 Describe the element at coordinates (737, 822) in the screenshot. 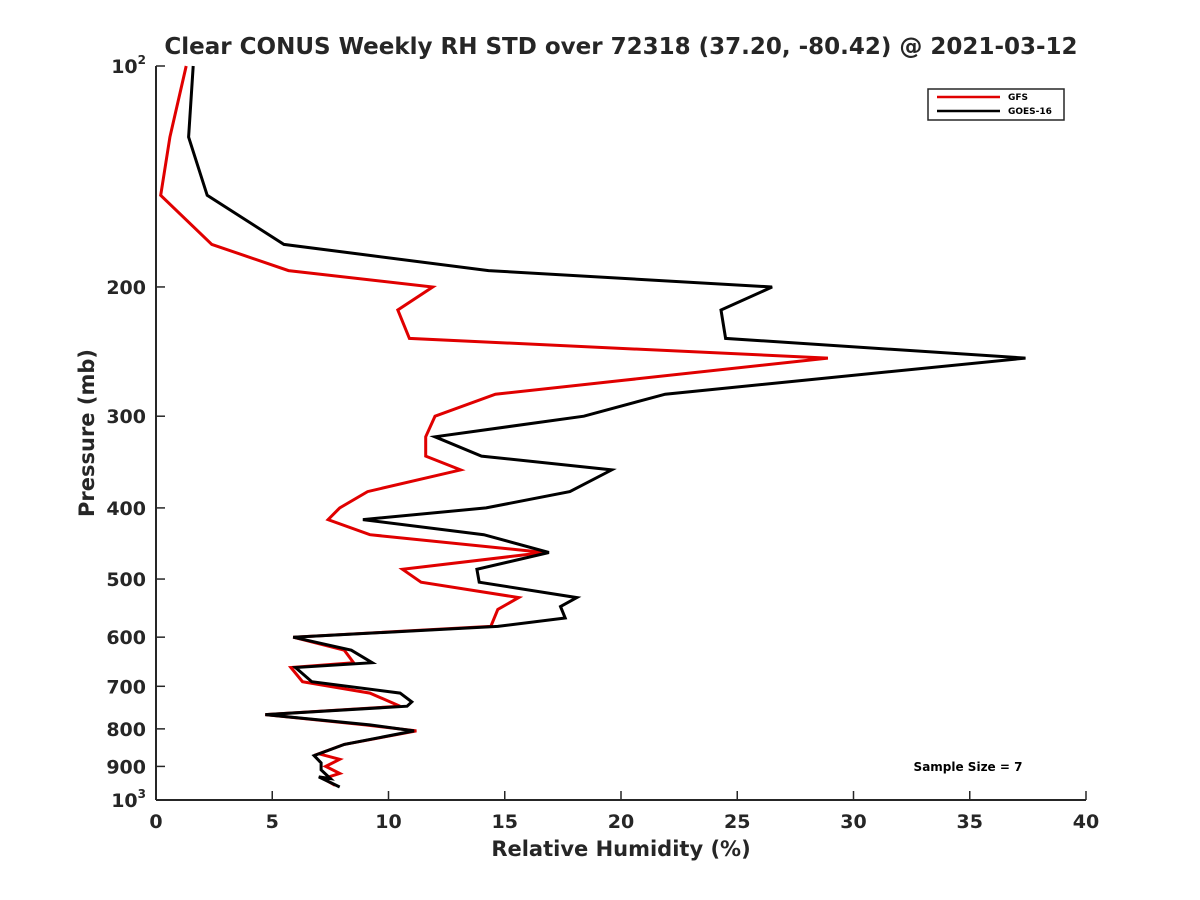

I see `x-tick-label: 25` at that location.